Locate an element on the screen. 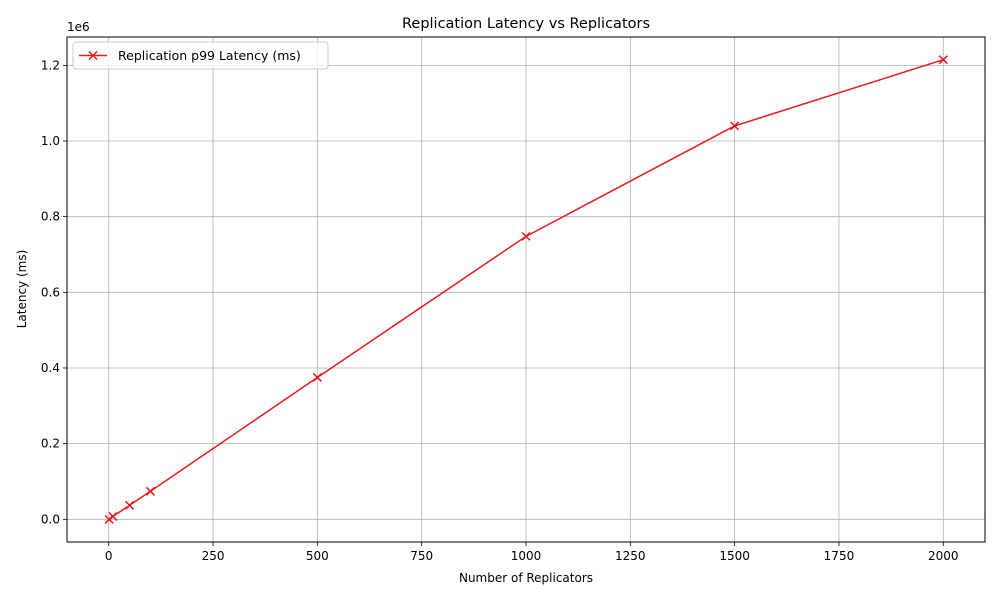  x-tick-label: 1000 is located at coordinates (526, 556).